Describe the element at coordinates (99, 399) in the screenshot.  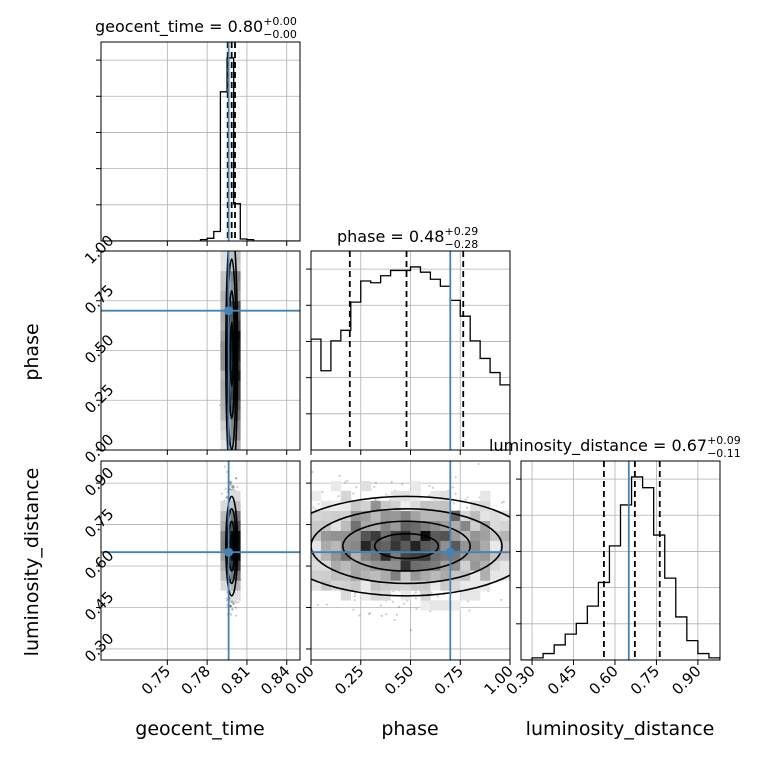
I see `tick-label-y-phase: 0.25` at that location.